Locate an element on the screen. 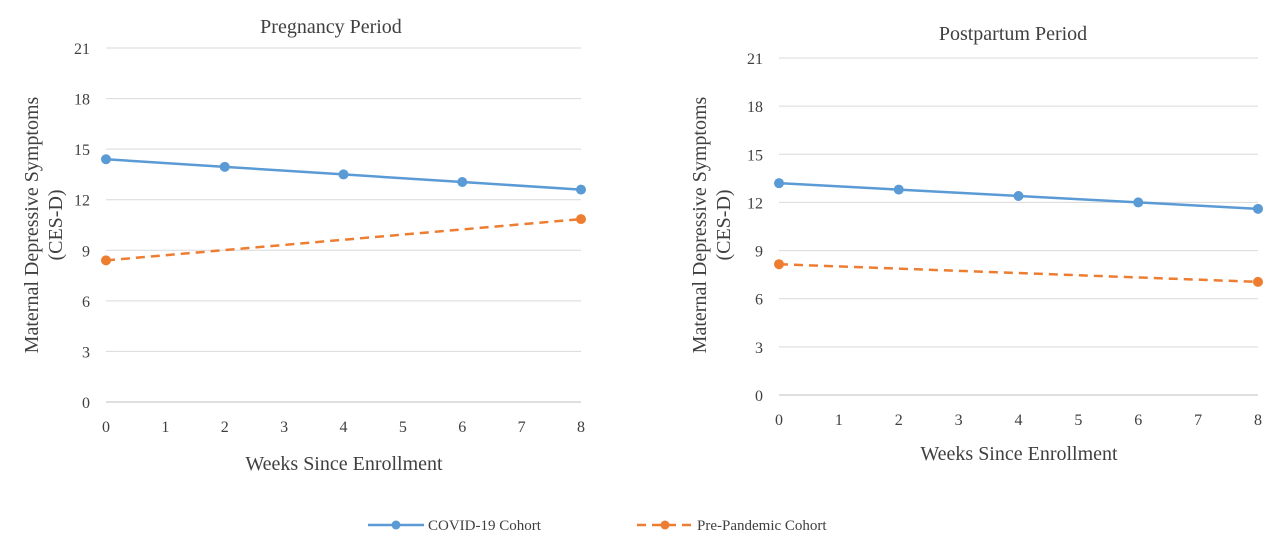 The image size is (1270, 539). legend-item-pre-pandemic: Pre-Pandemic Cohort is located at coordinates (732, 526).